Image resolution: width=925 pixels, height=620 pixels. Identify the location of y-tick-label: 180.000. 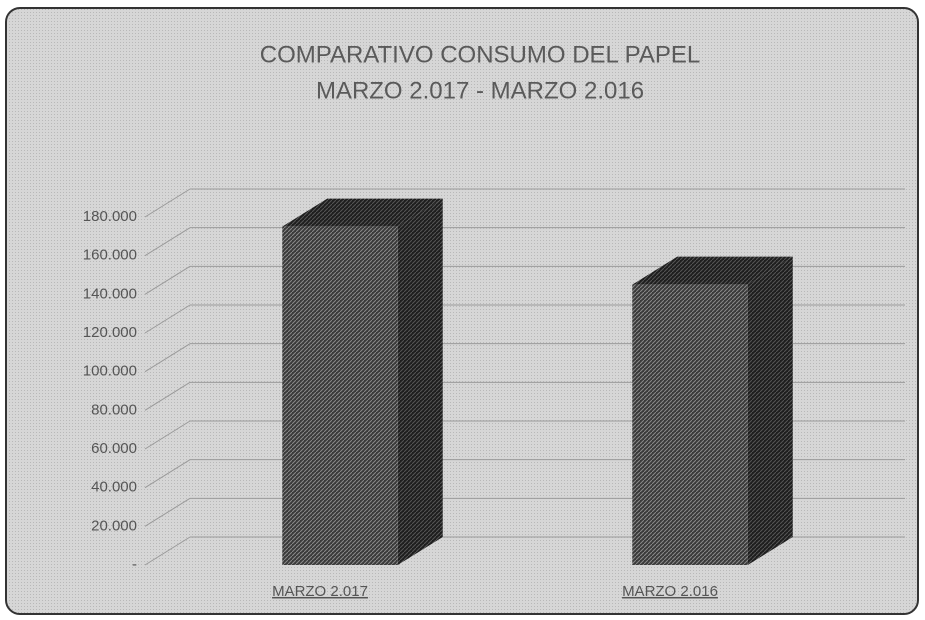
(110, 216).